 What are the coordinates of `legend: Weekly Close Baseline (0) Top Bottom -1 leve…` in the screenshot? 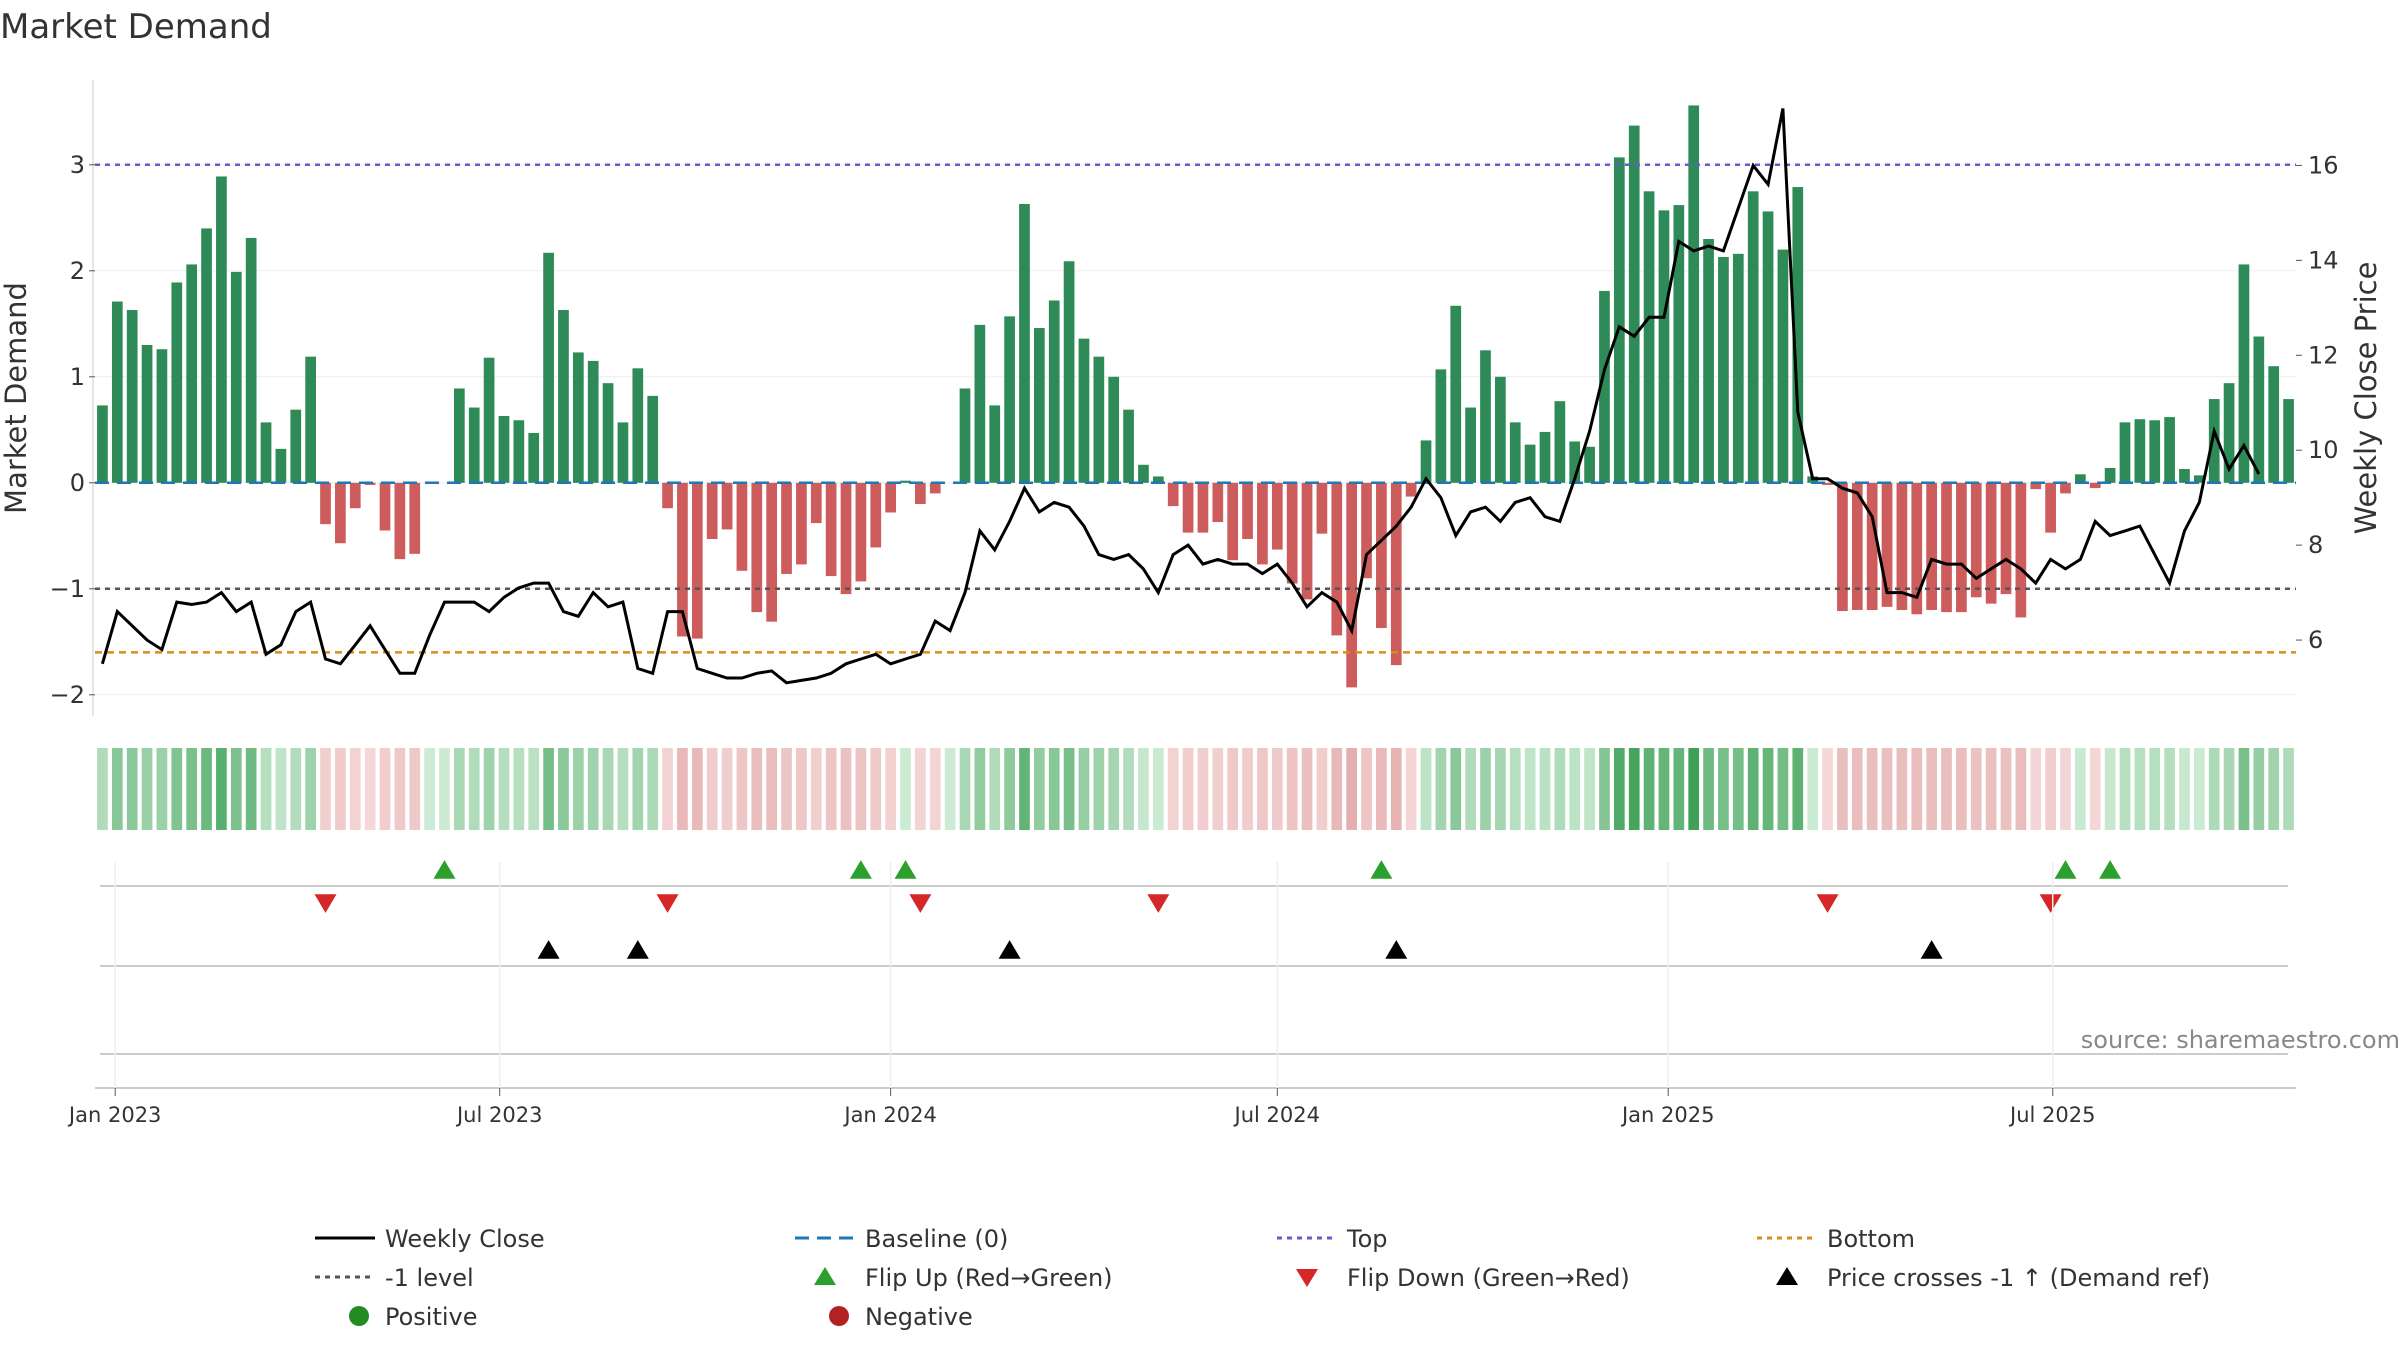 It's located at (1262, 1278).